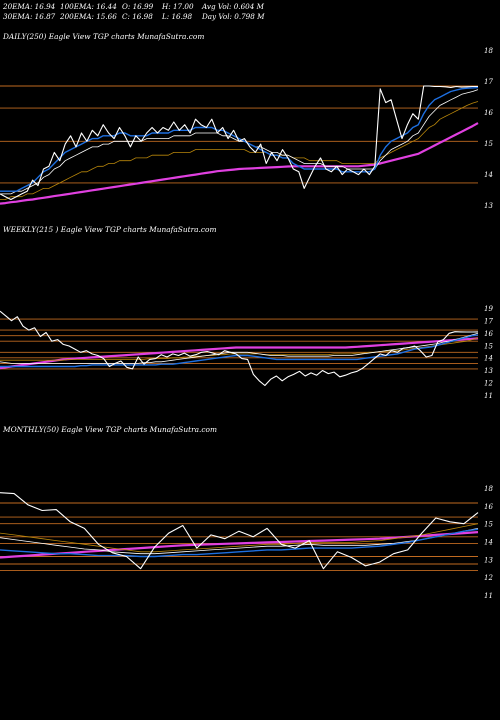 Image resolution: width=500 pixels, height=720 pixels. What do you see at coordinates (239, 163) in the screenshot?
I see `daily-sma-line` at bounding box center [239, 163].